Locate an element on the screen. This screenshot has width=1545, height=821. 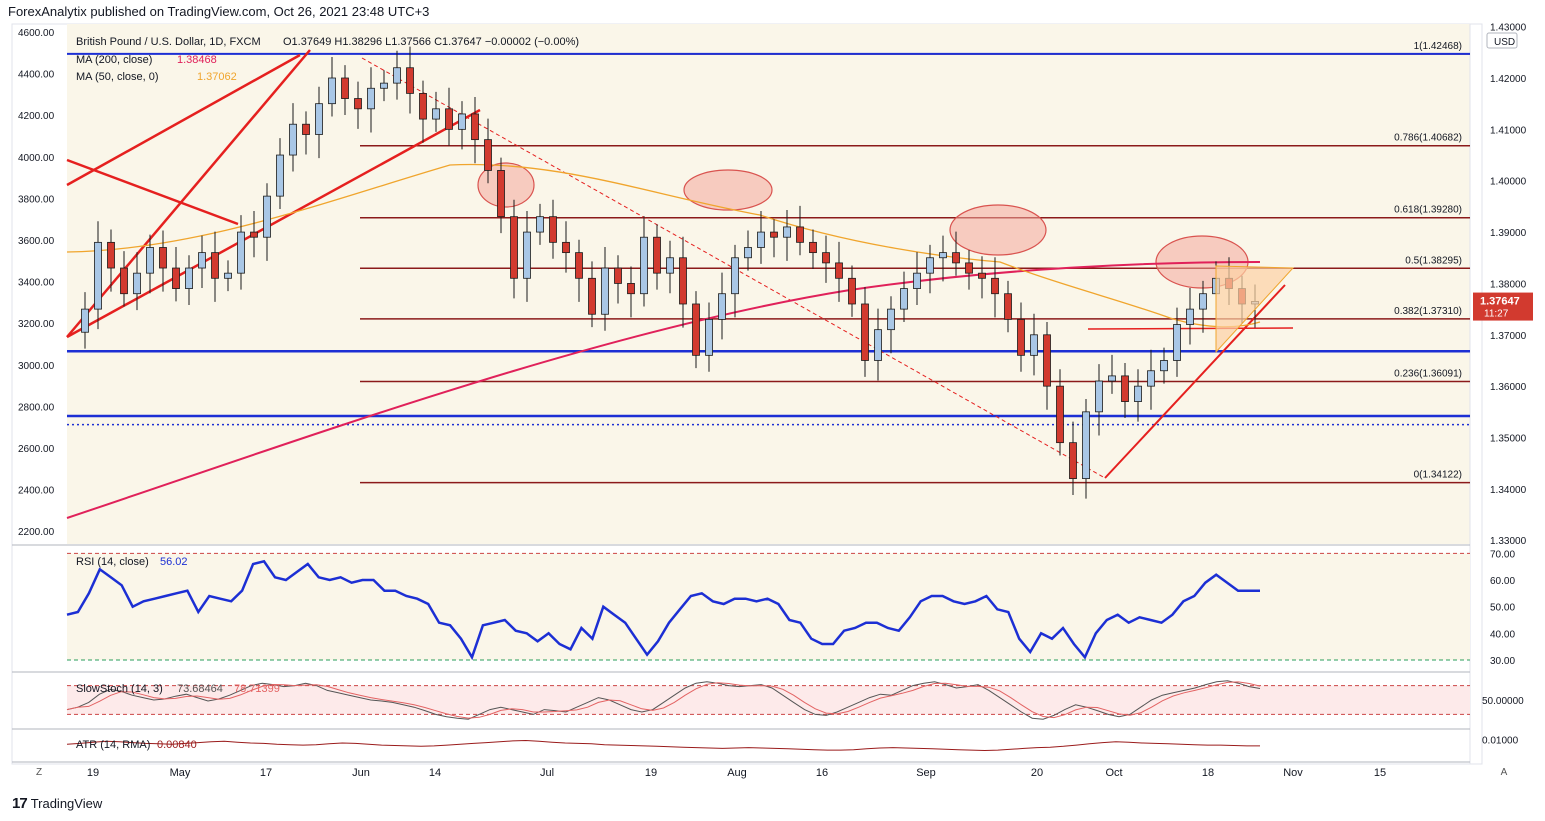
currency-label: USD is located at coordinates (1504, 42).